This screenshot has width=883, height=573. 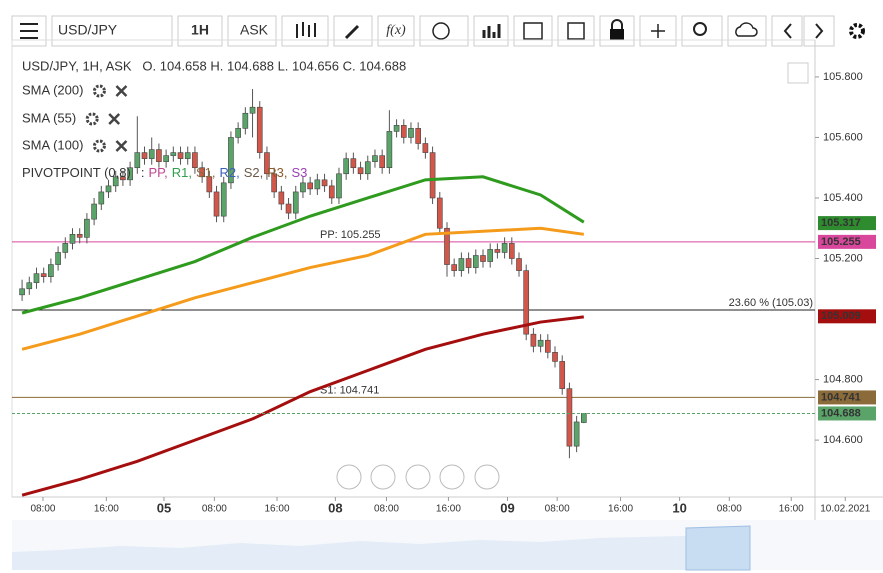 I want to click on popout-button, so click(x=798, y=73).